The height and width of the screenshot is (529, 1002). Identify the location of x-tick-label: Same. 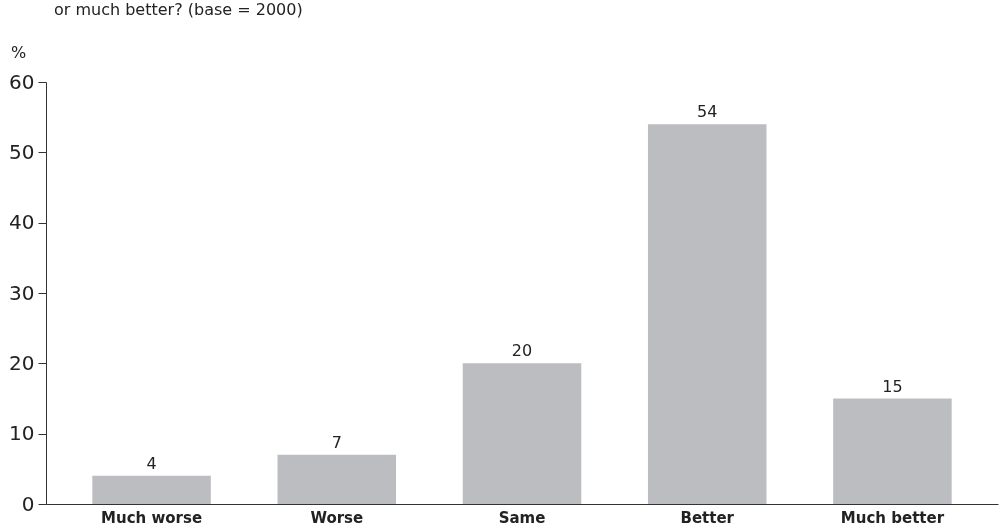
(522, 517).